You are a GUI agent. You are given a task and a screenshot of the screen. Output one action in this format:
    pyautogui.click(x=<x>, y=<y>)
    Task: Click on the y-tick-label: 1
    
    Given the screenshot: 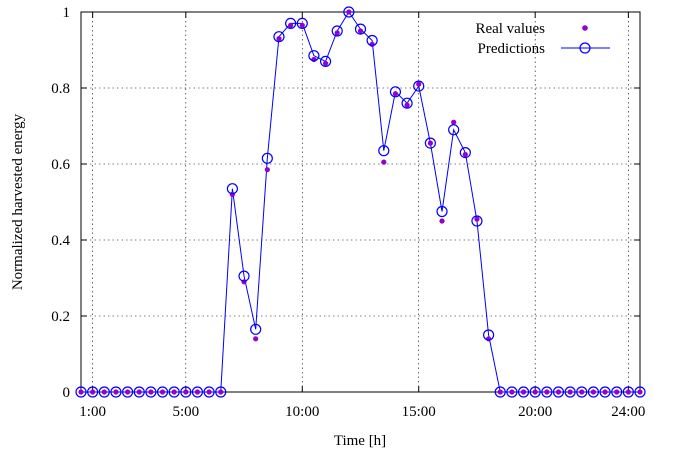 What is the action you would take?
    pyautogui.click(x=67, y=13)
    